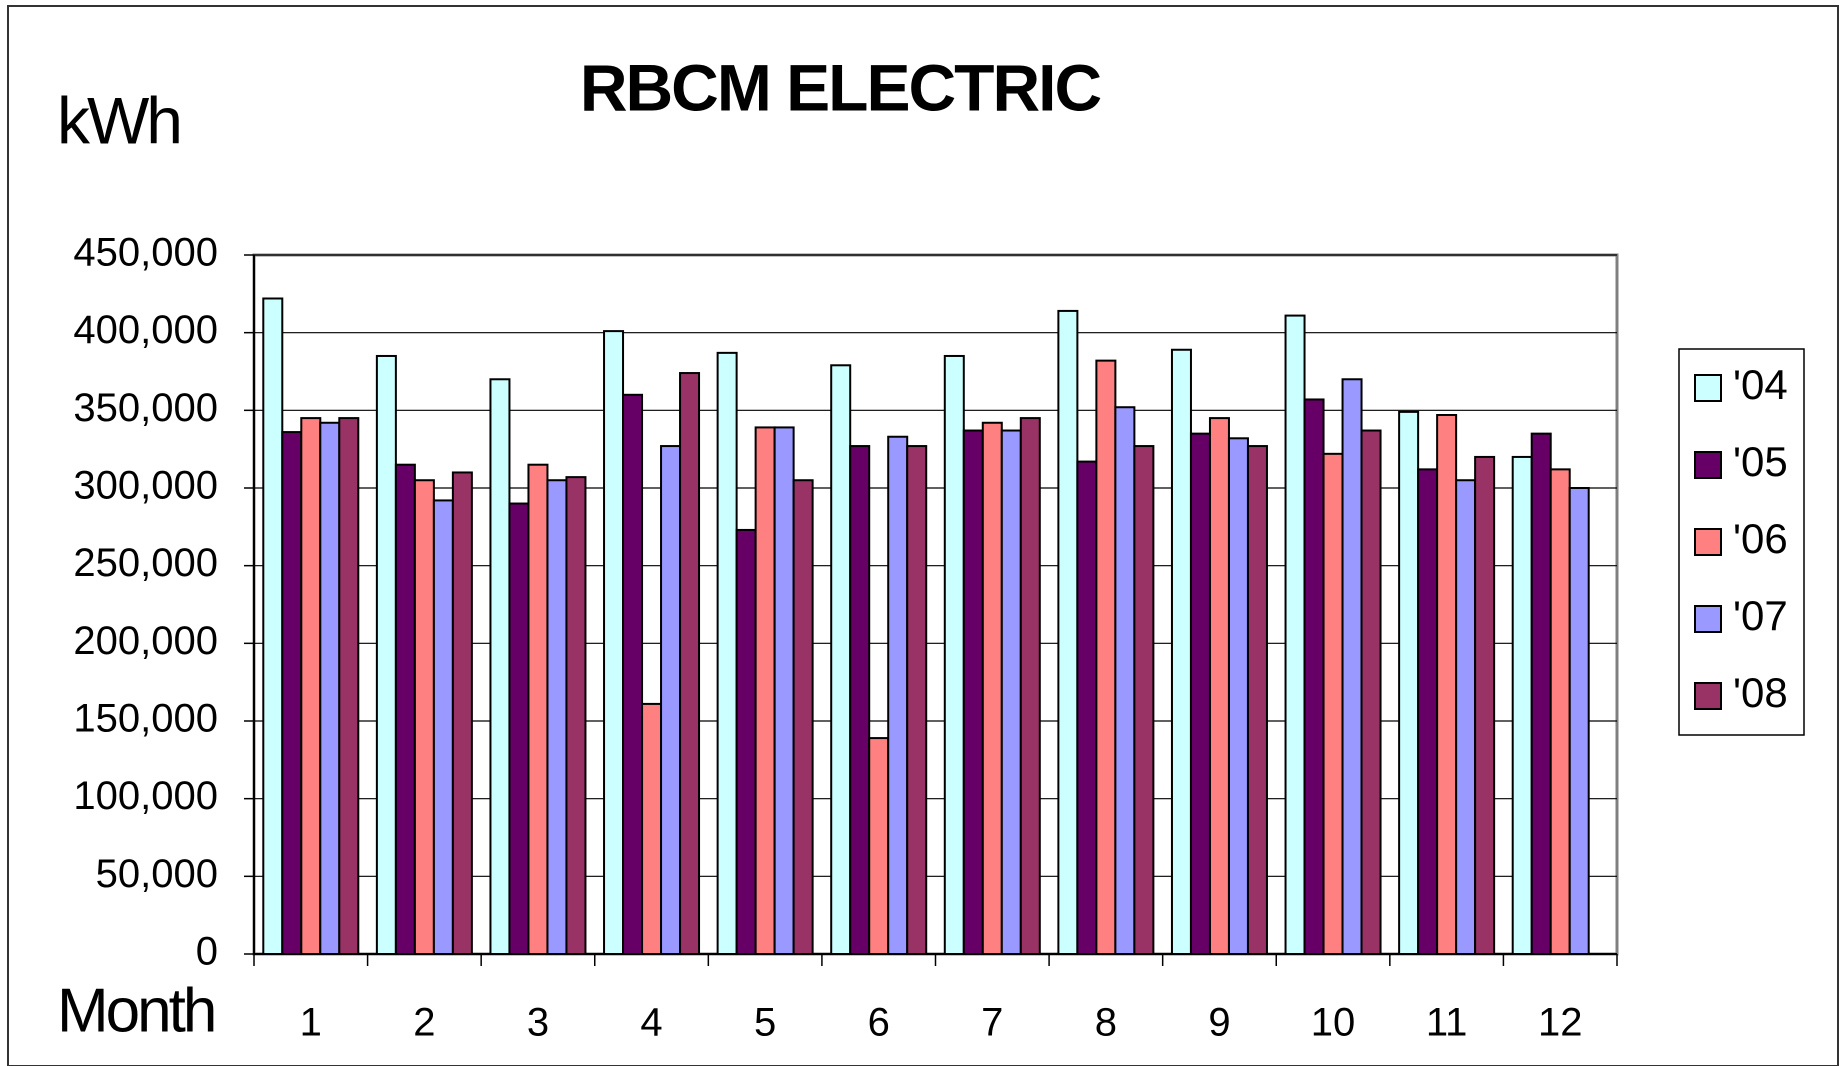 This screenshot has width=1845, height=1066. I want to click on y-axis-label: kWh, so click(118, 120).